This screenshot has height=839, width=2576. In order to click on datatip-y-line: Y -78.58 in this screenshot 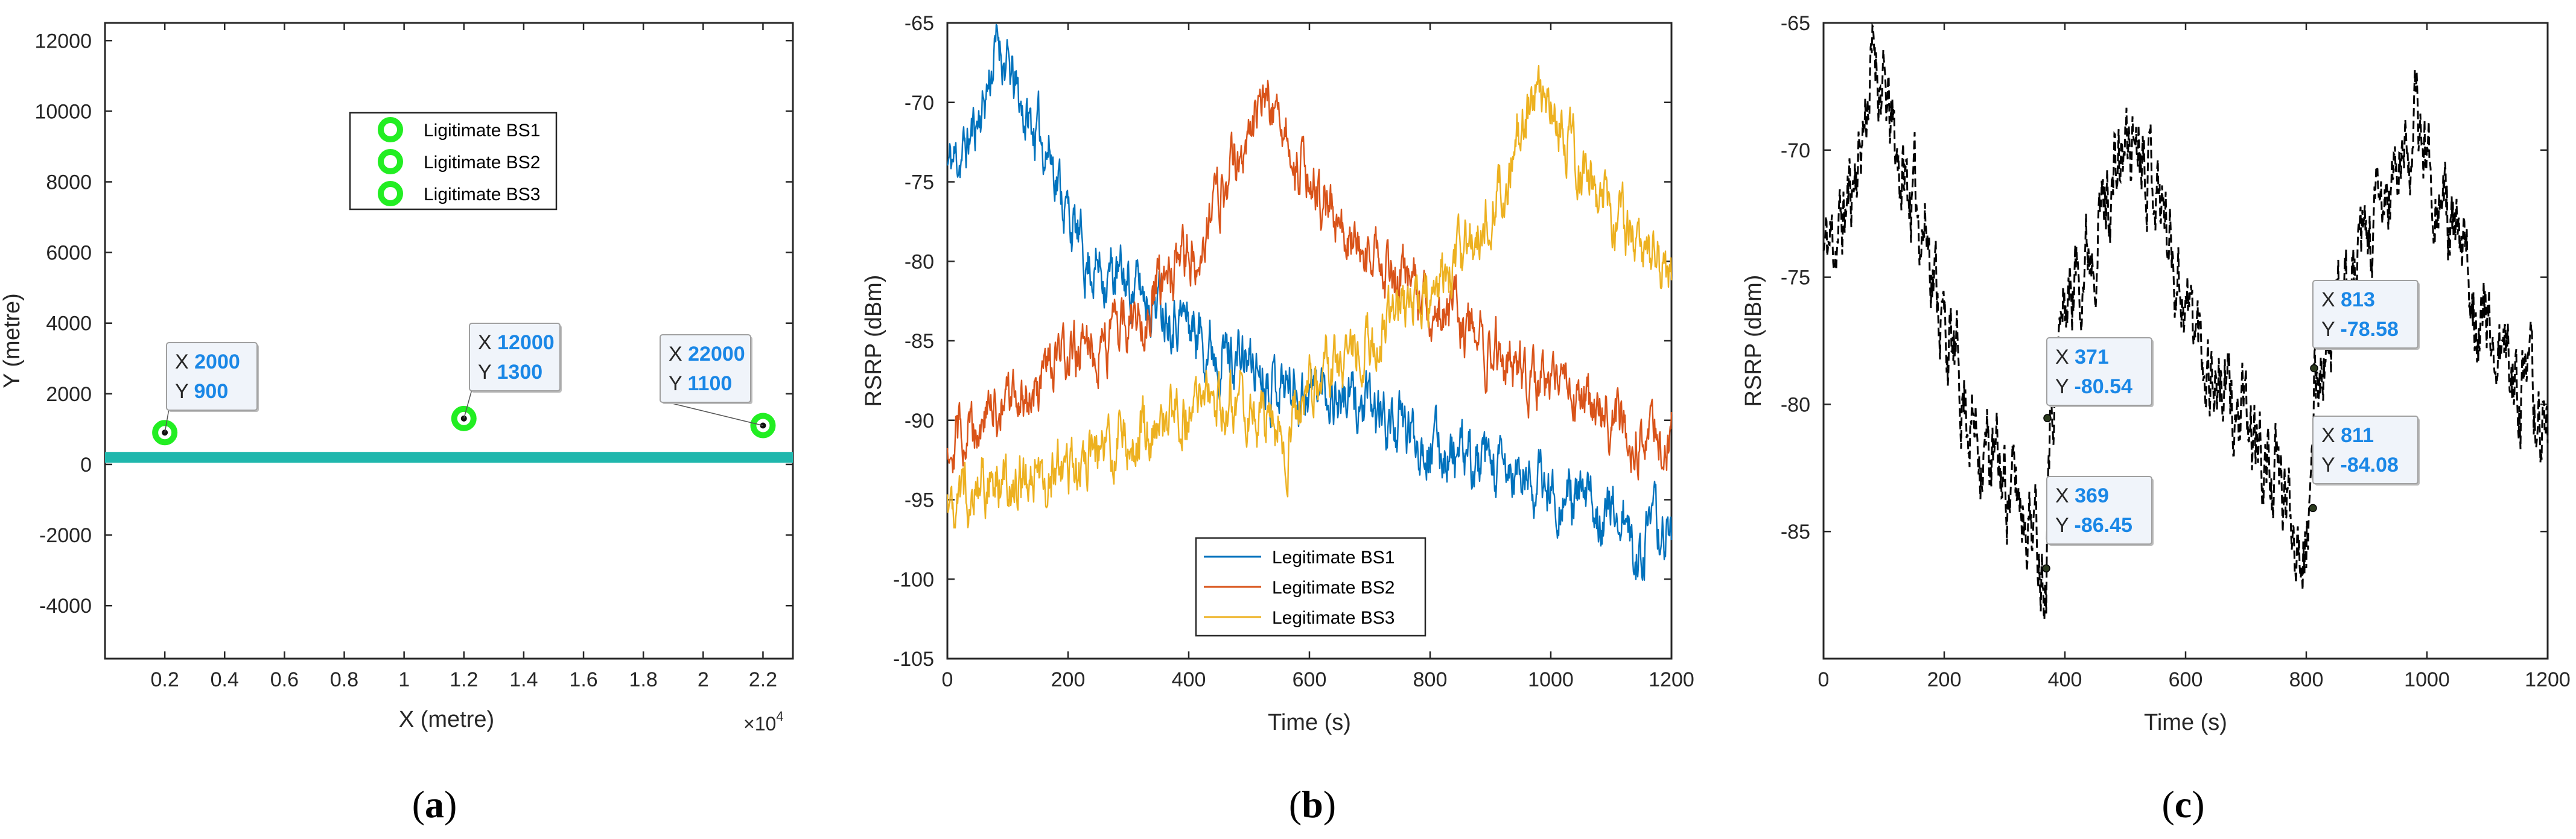, I will do `click(2360, 329)`.